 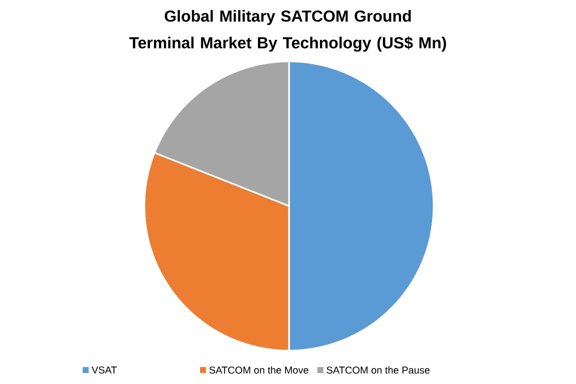 I want to click on legend-label: VSAT, so click(x=104, y=370).